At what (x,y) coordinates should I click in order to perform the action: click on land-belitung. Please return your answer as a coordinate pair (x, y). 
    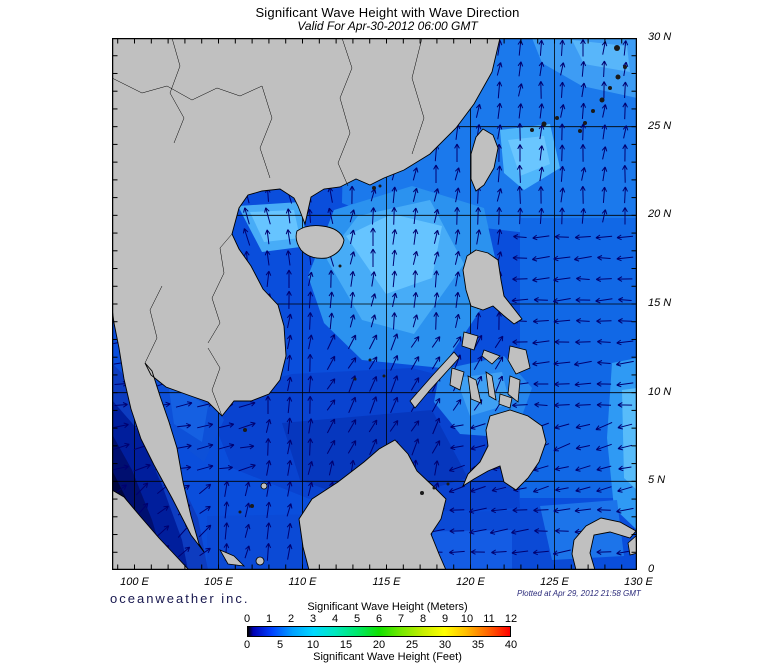
    Looking at the image, I should click on (260, 561).